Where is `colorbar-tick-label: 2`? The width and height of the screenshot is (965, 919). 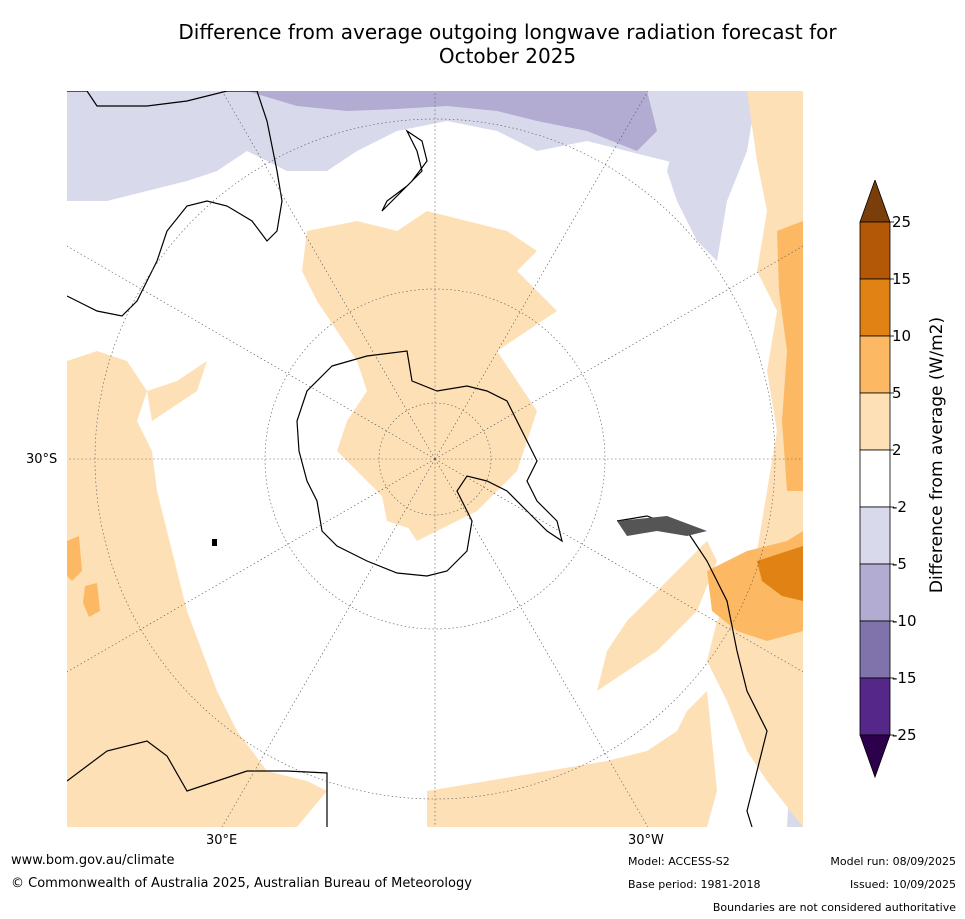
colorbar-tick-label: 2 is located at coordinates (897, 450).